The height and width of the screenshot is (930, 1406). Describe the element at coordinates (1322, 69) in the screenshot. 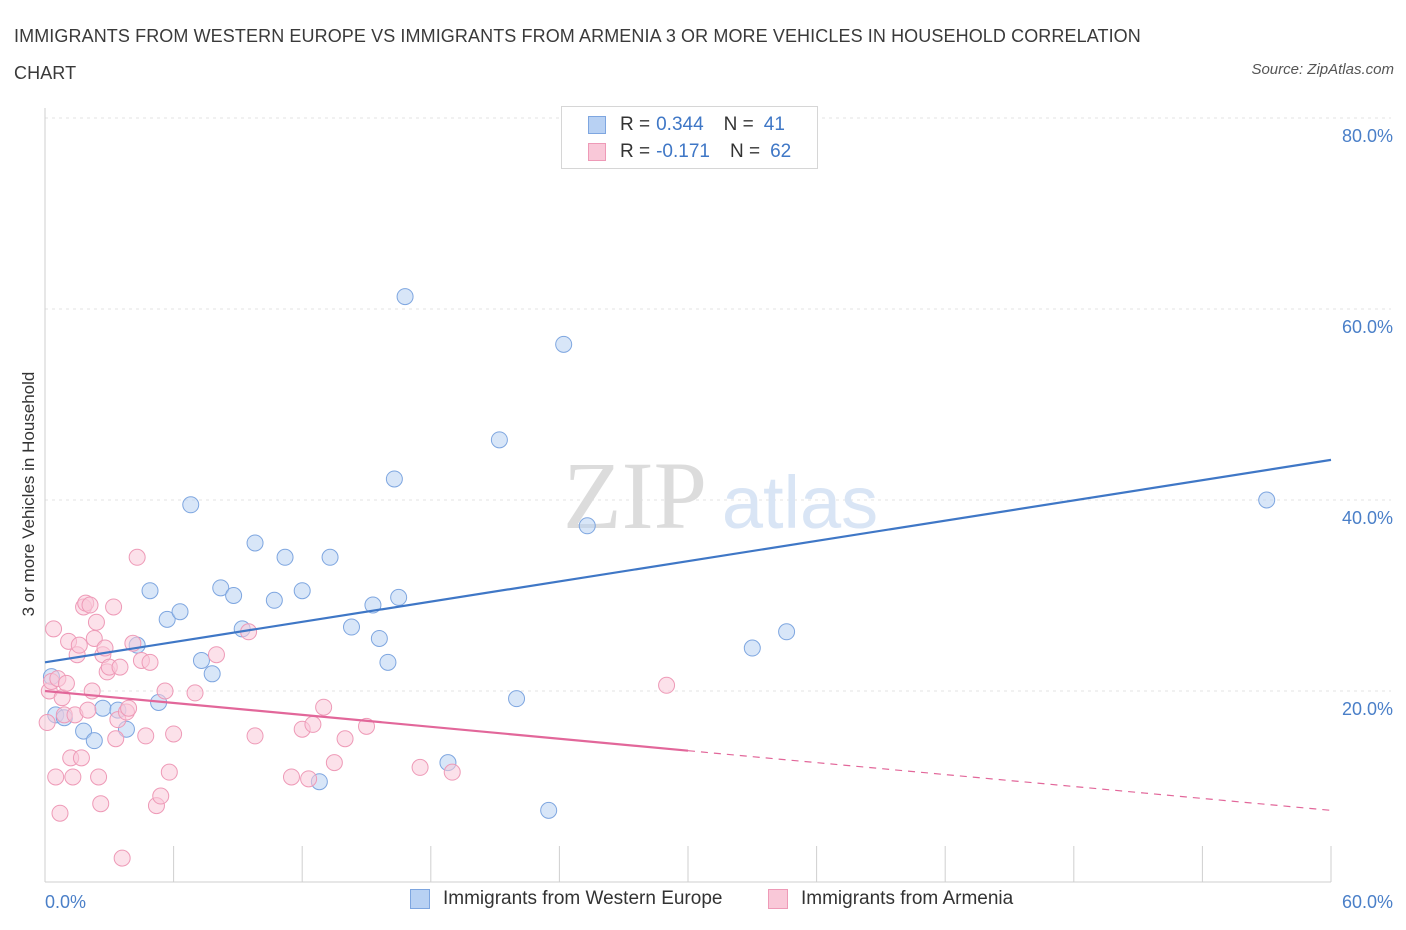

I see `chart-source: Source: ZipAtlas.com` at that location.